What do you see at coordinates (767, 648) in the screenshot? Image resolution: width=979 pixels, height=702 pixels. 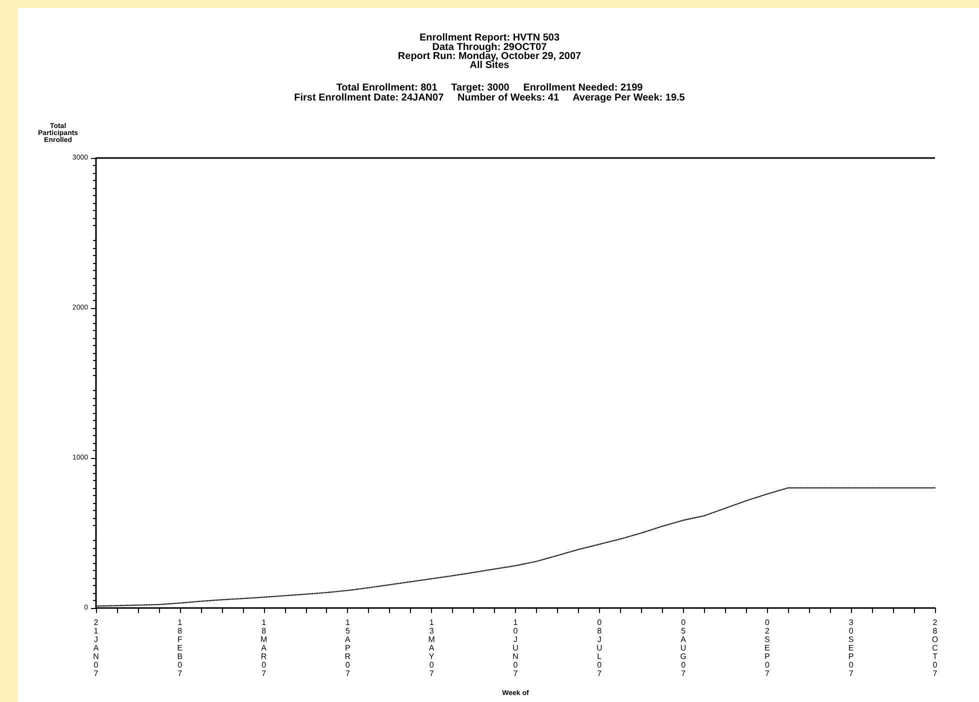 I see `x-tick-label: 02SEP07` at bounding box center [767, 648].